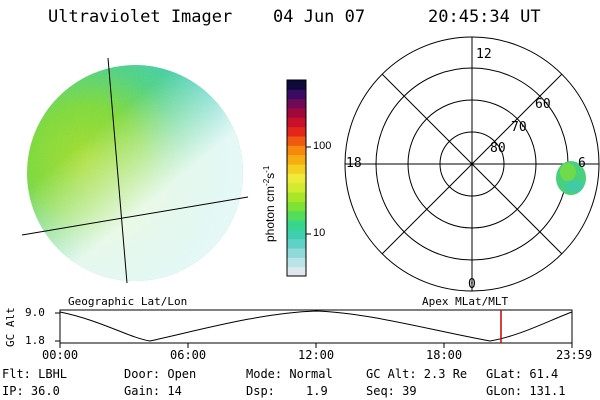  What do you see at coordinates (582, 163) in the screenshot?
I see `mlt-label-6: 6` at bounding box center [582, 163].